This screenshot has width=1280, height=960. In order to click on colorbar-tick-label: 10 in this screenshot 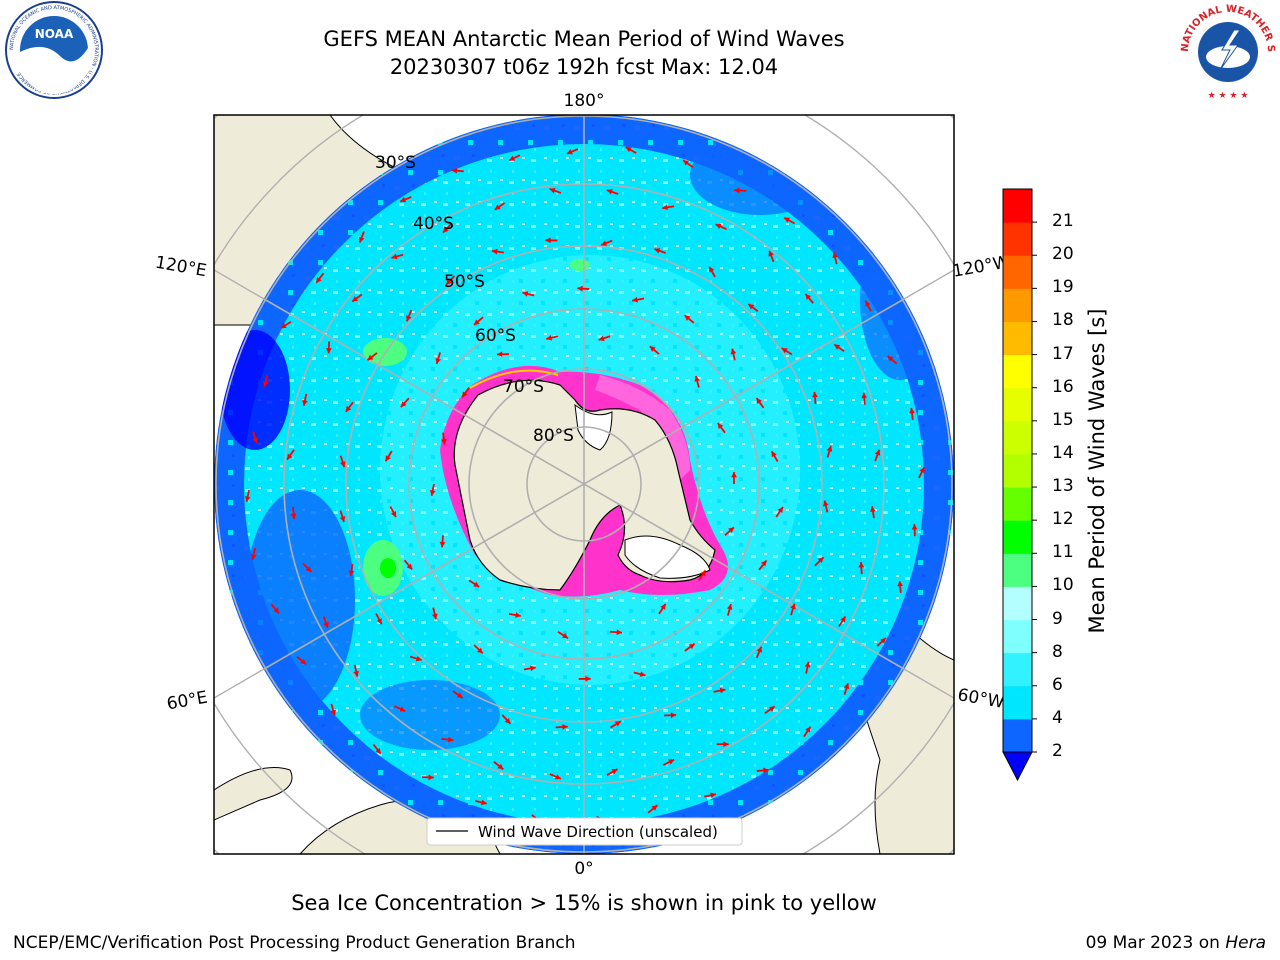, I will do `click(1063, 585)`.